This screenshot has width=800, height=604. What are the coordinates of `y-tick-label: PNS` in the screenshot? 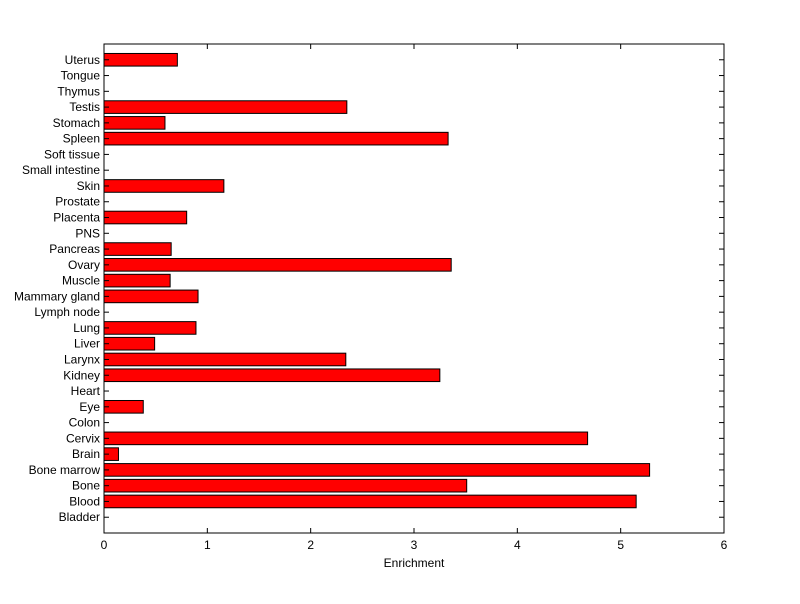 It's located at (87, 233).